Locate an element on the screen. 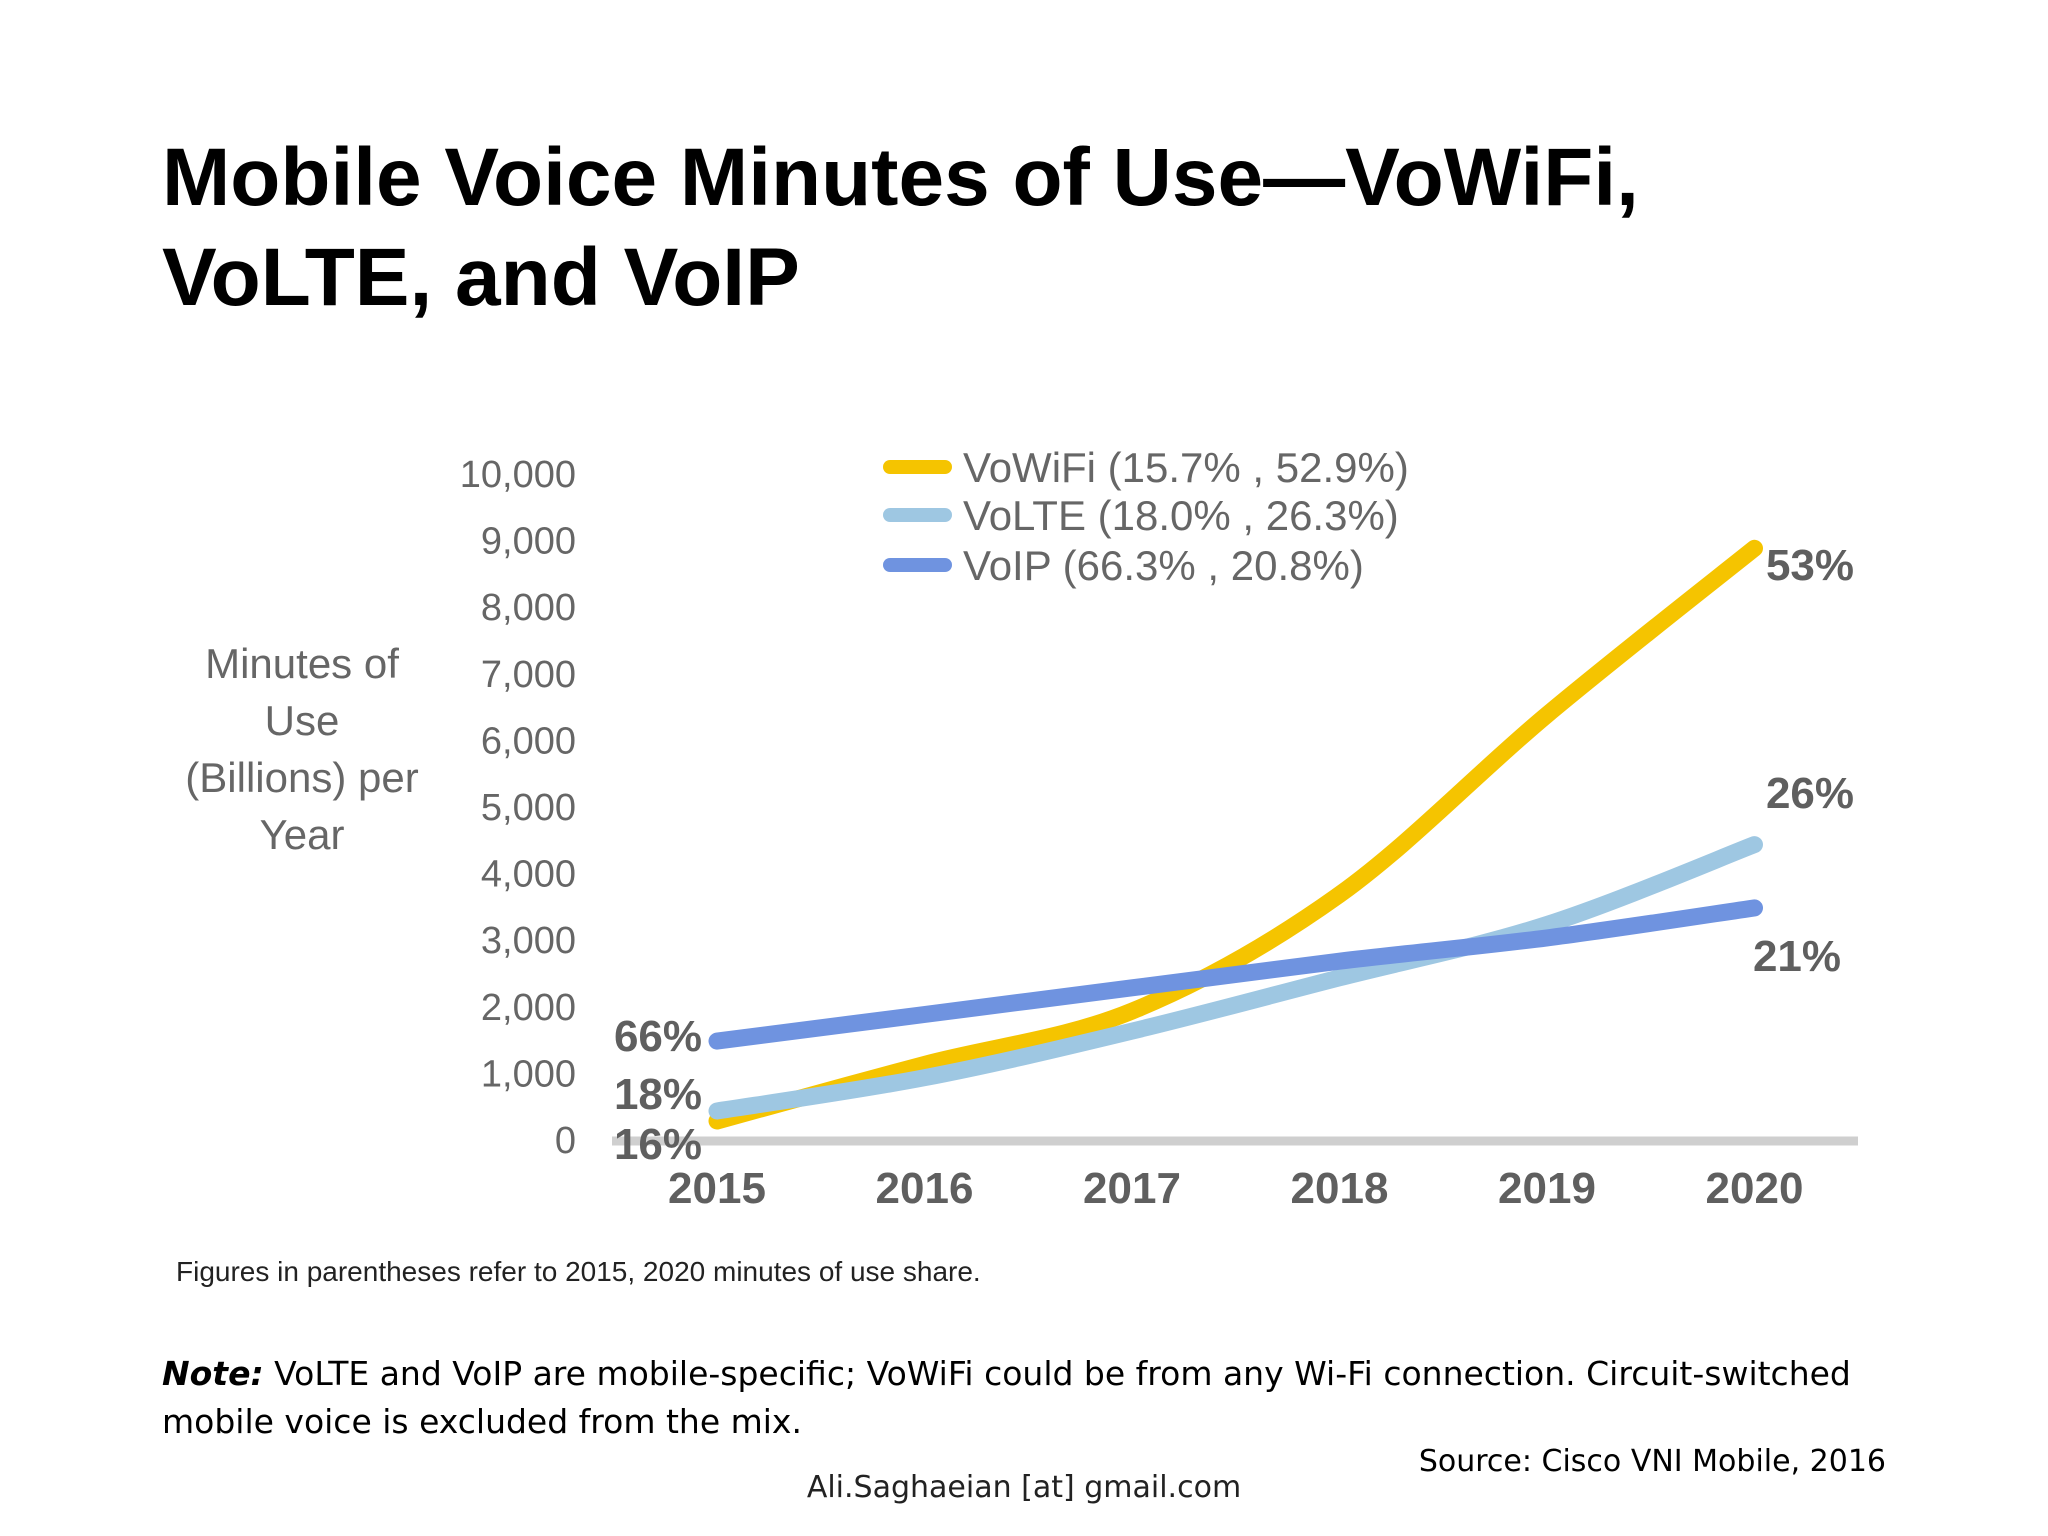 This screenshot has height=1536, width=2048. y-tick-label: 3,000 is located at coordinates (528, 941).